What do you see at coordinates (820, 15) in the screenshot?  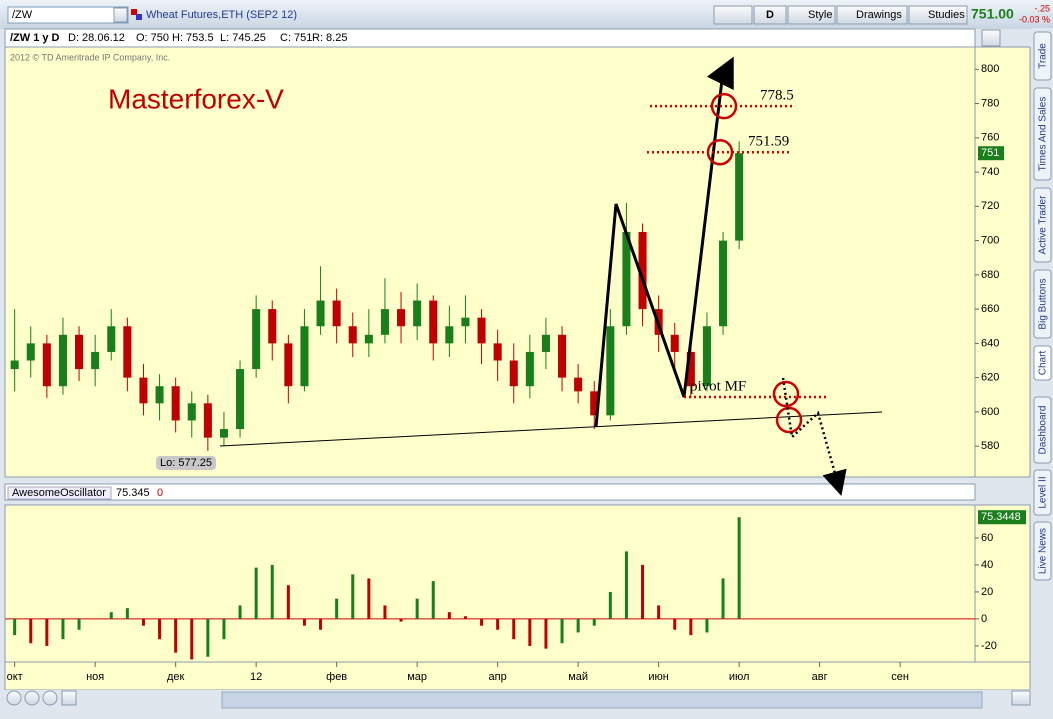 I see `style-label: Style` at bounding box center [820, 15].